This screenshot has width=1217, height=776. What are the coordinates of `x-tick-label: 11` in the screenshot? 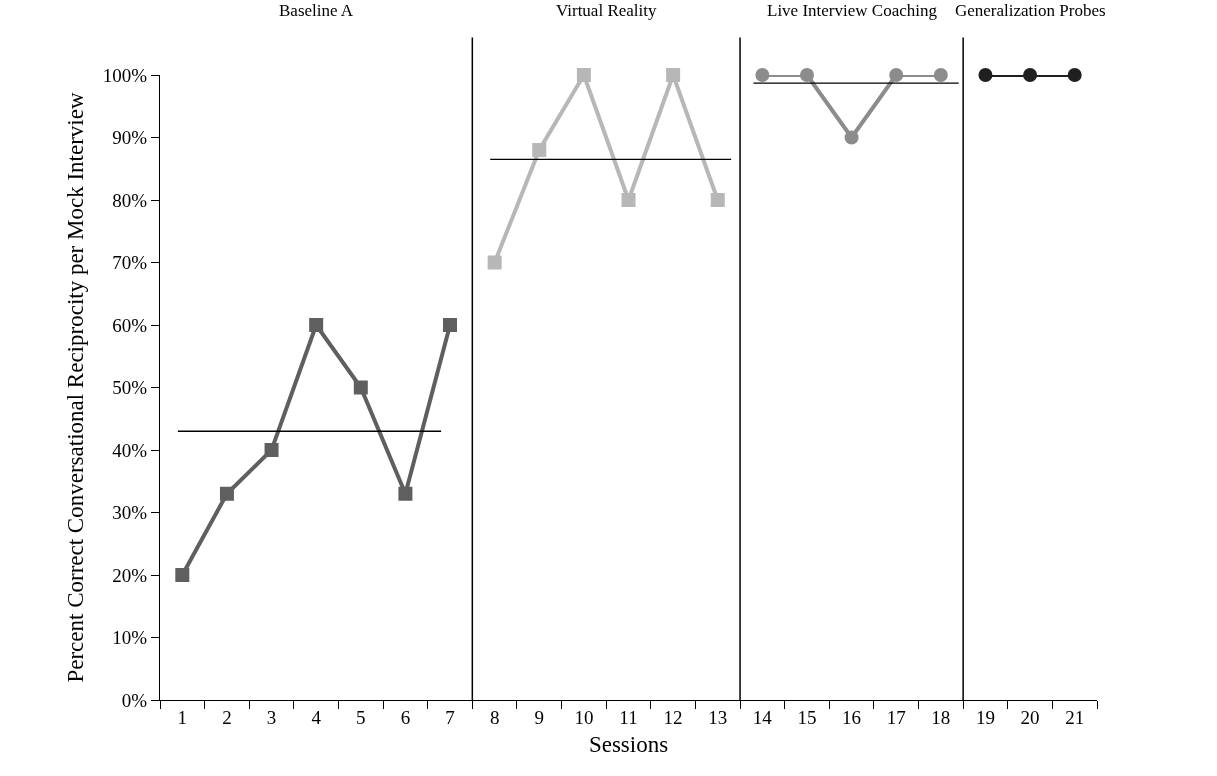 It's located at (628, 717).